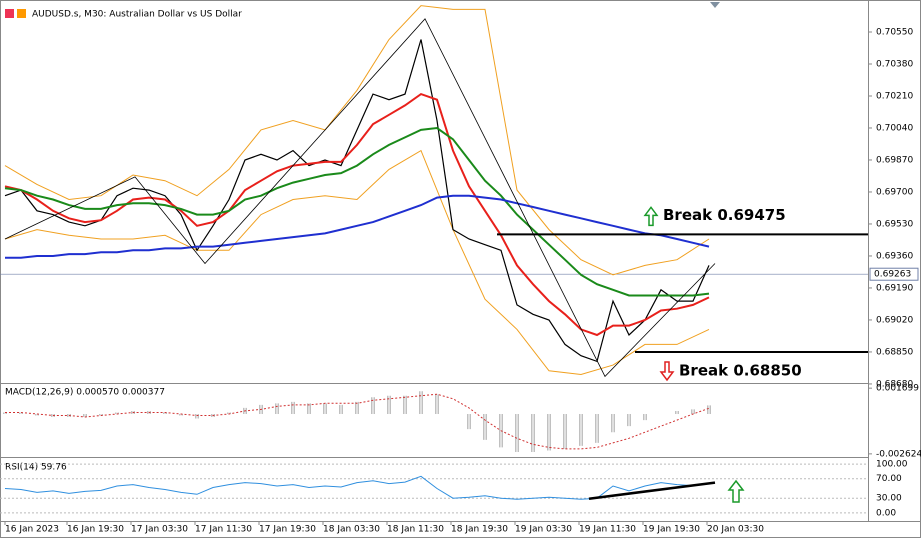  What do you see at coordinates (724, 215) in the screenshot?
I see `break-label: Break 0.69475` at bounding box center [724, 215].